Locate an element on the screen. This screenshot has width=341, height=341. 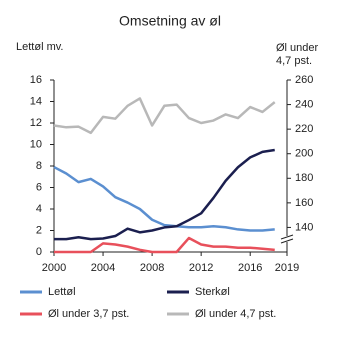
y-tick-label: 8 is located at coordinates (39, 166).